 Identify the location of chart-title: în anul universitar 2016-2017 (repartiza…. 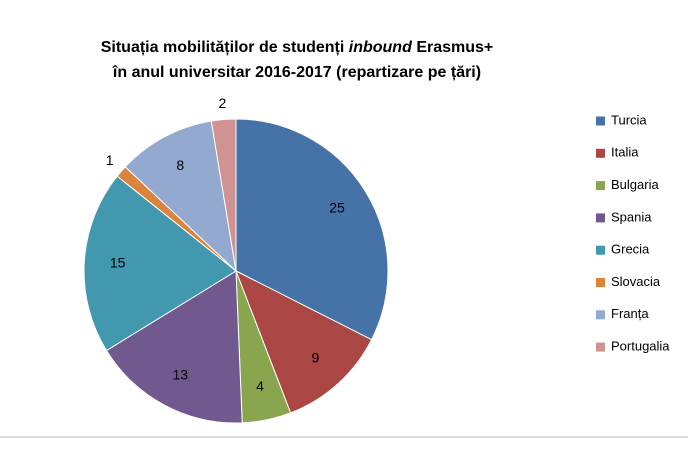
(296, 72).